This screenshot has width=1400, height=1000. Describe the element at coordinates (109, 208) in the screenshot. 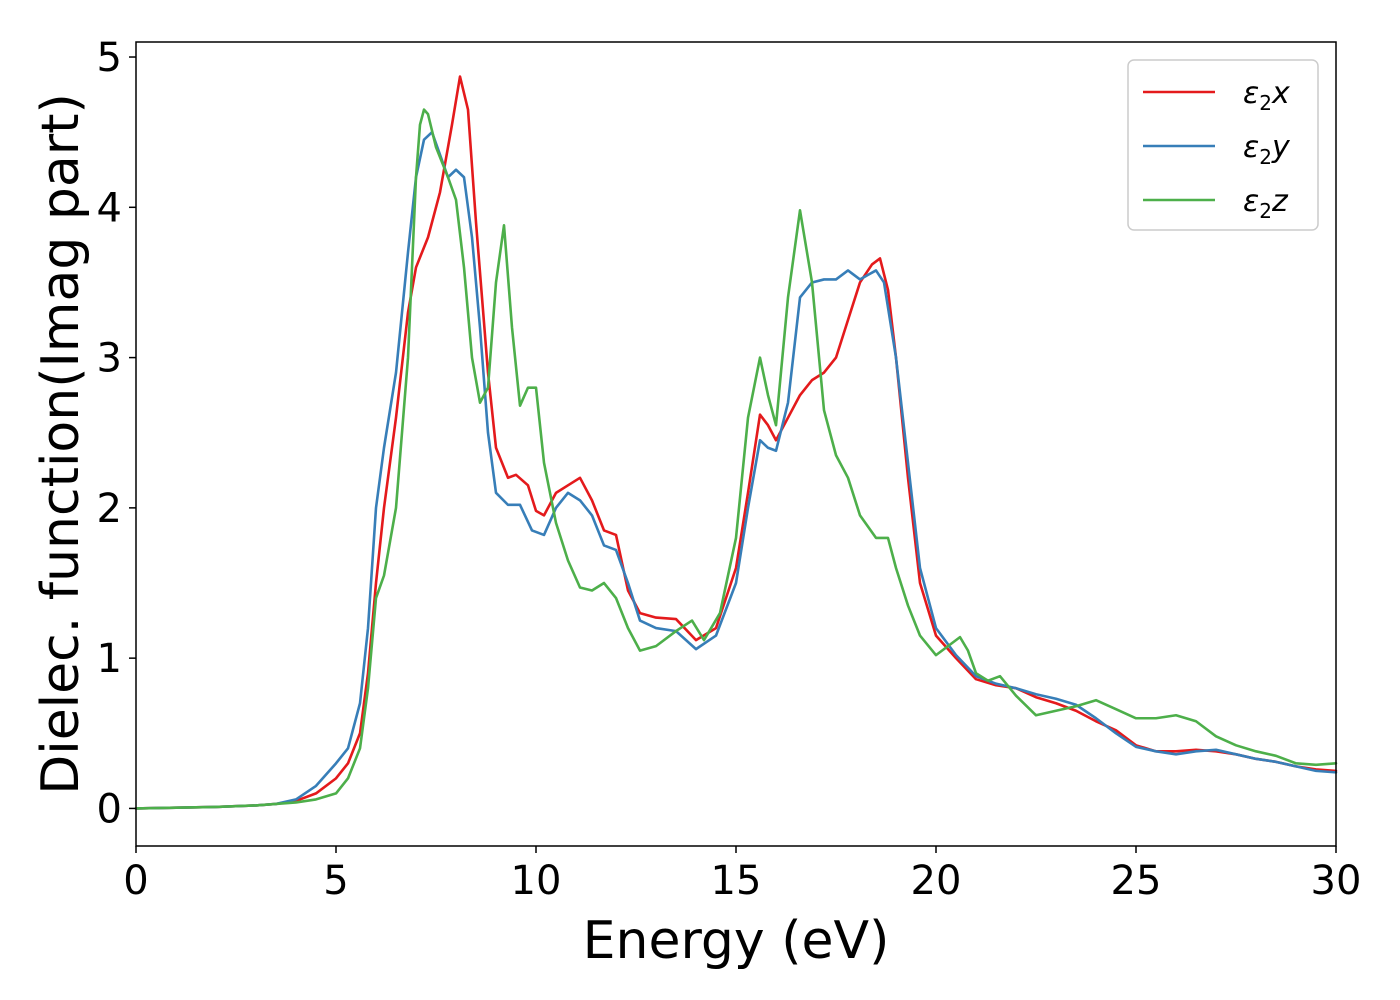

I see `y-tick-label: 4` at that location.